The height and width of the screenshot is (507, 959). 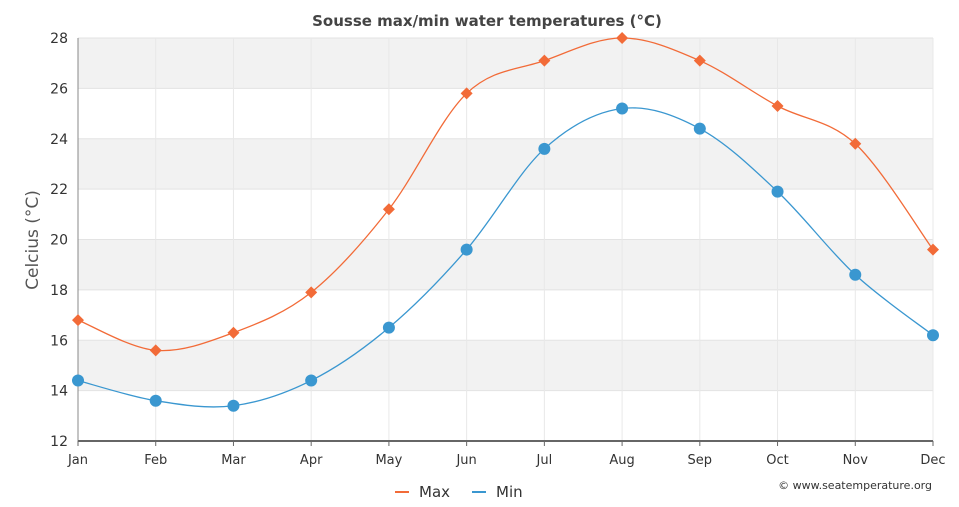 I want to click on y-axis-ticks: 12 14 16 18 20 22 24 26 28, so click(x=59, y=240).